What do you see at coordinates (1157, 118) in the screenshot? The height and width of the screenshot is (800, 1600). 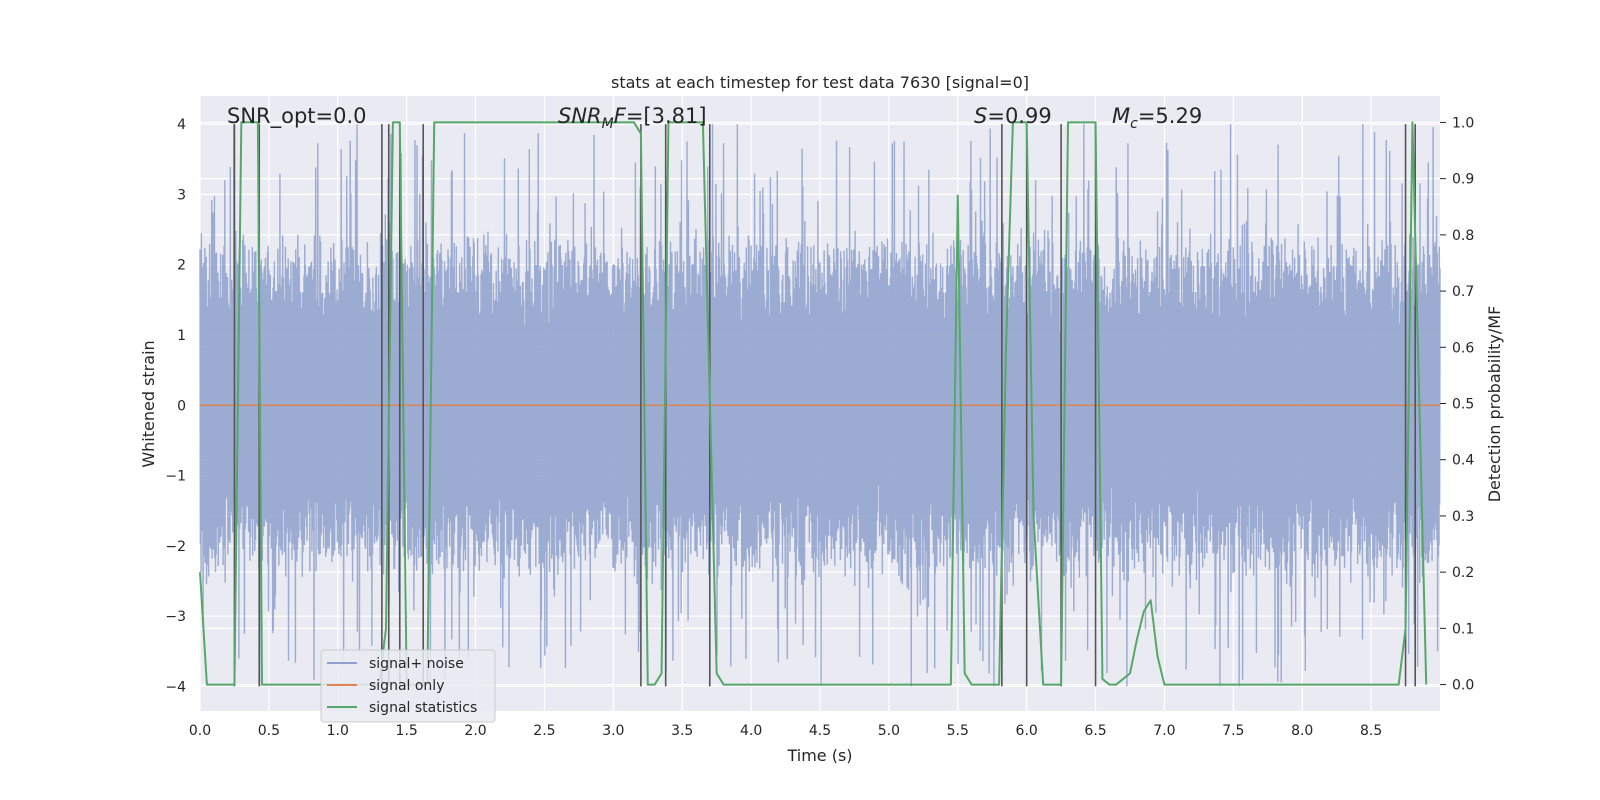 I see `annotation-mc: Mc=5.29` at bounding box center [1157, 118].